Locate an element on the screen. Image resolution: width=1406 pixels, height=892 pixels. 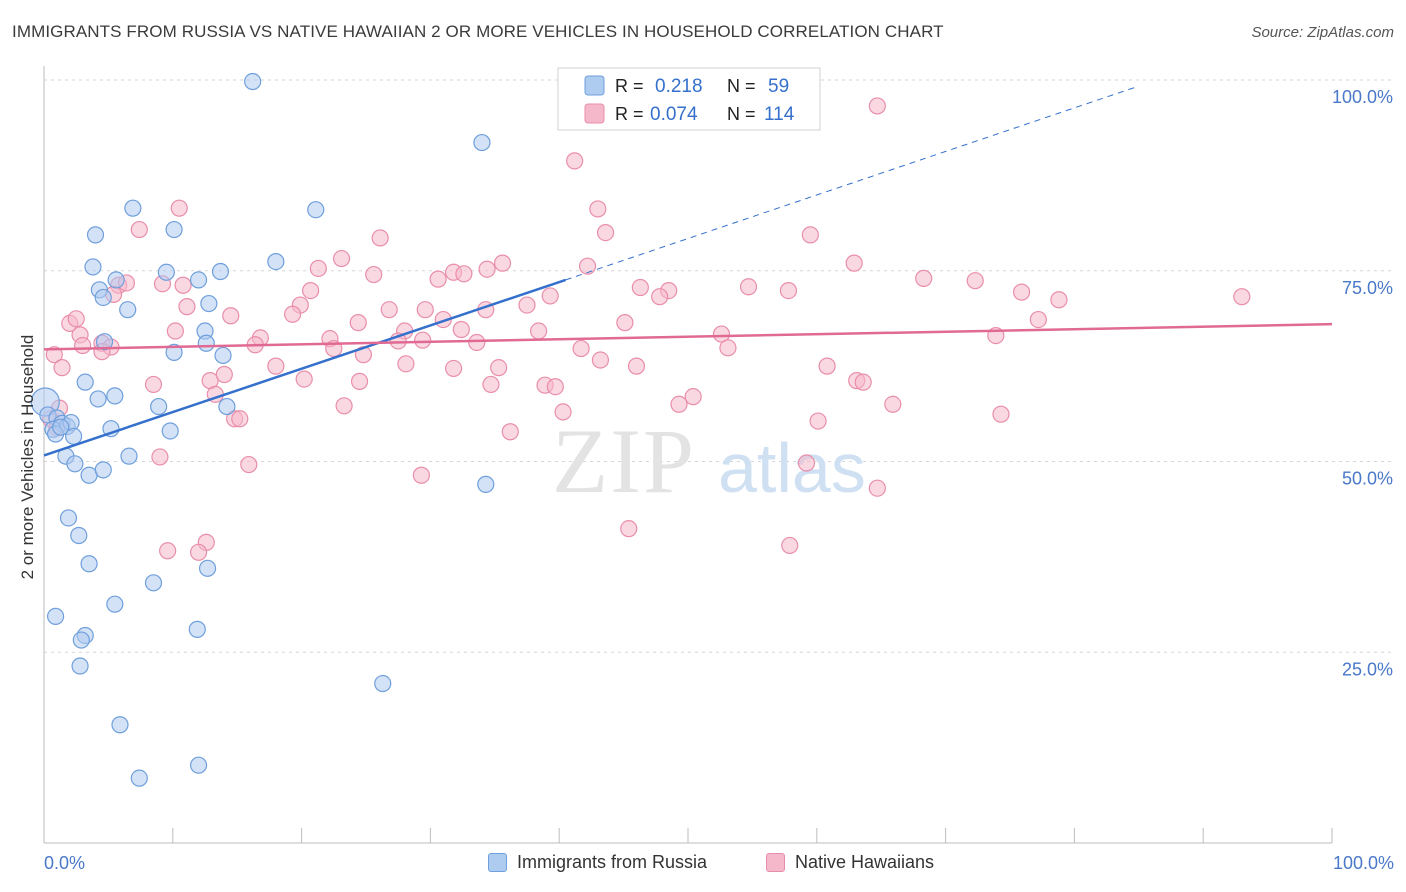
russia-trend-extension is located at coordinates (852, 183).